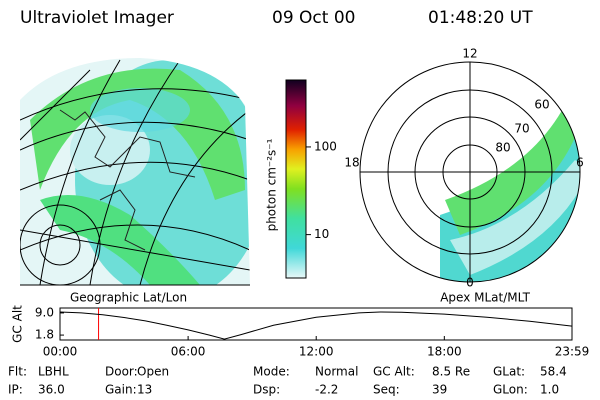 The width and height of the screenshot is (600, 400). What do you see at coordinates (51, 390) in the screenshot?
I see `status-value: 36.0` at bounding box center [51, 390].